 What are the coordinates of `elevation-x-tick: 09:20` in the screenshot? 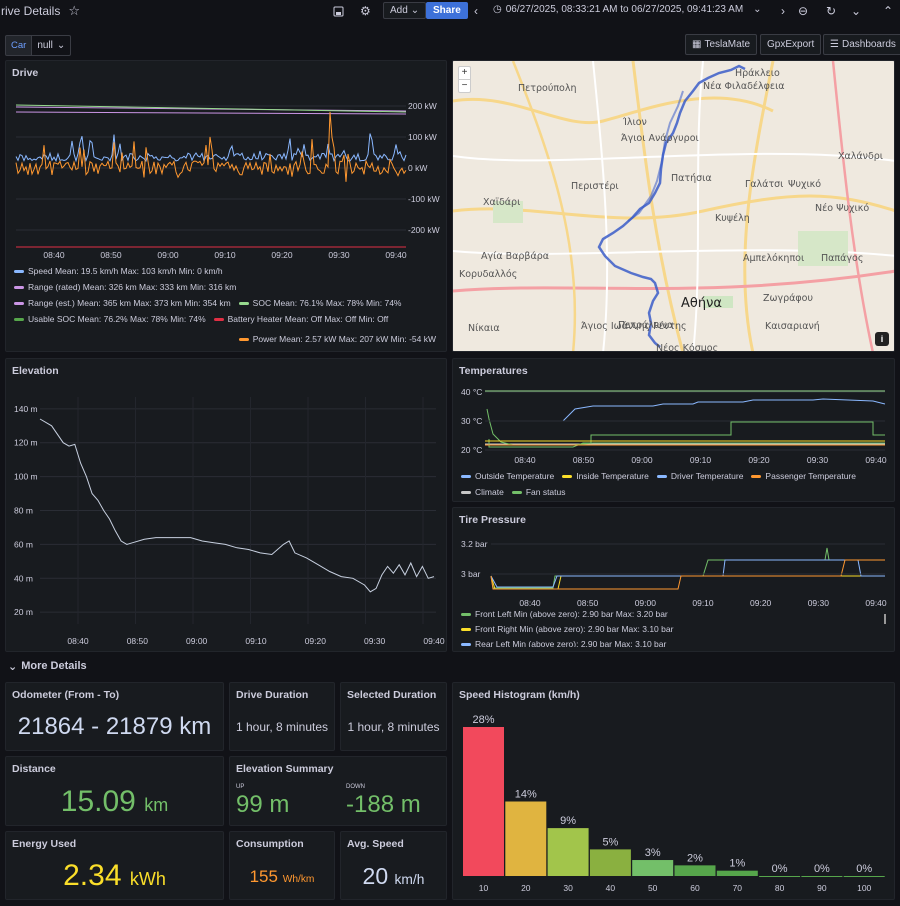 It's located at (316, 641).